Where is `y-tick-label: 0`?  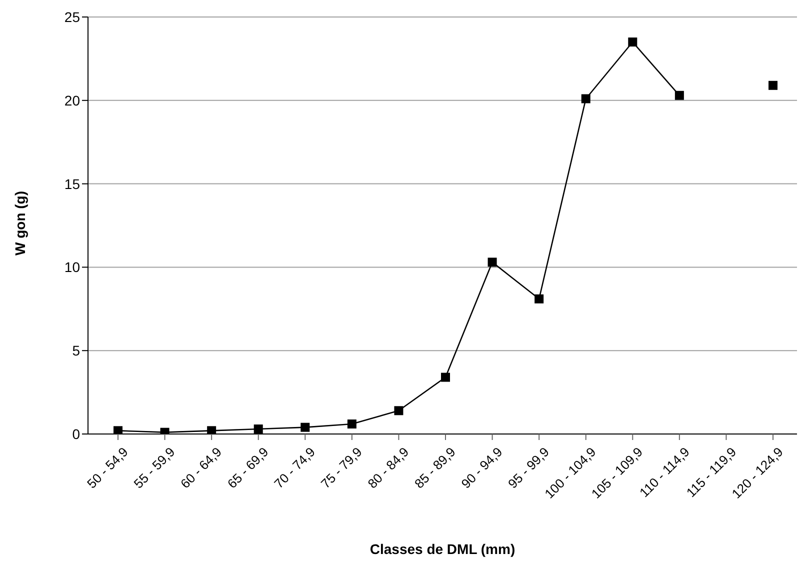 y-tick-label: 0 is located at coordinates (76, 434).